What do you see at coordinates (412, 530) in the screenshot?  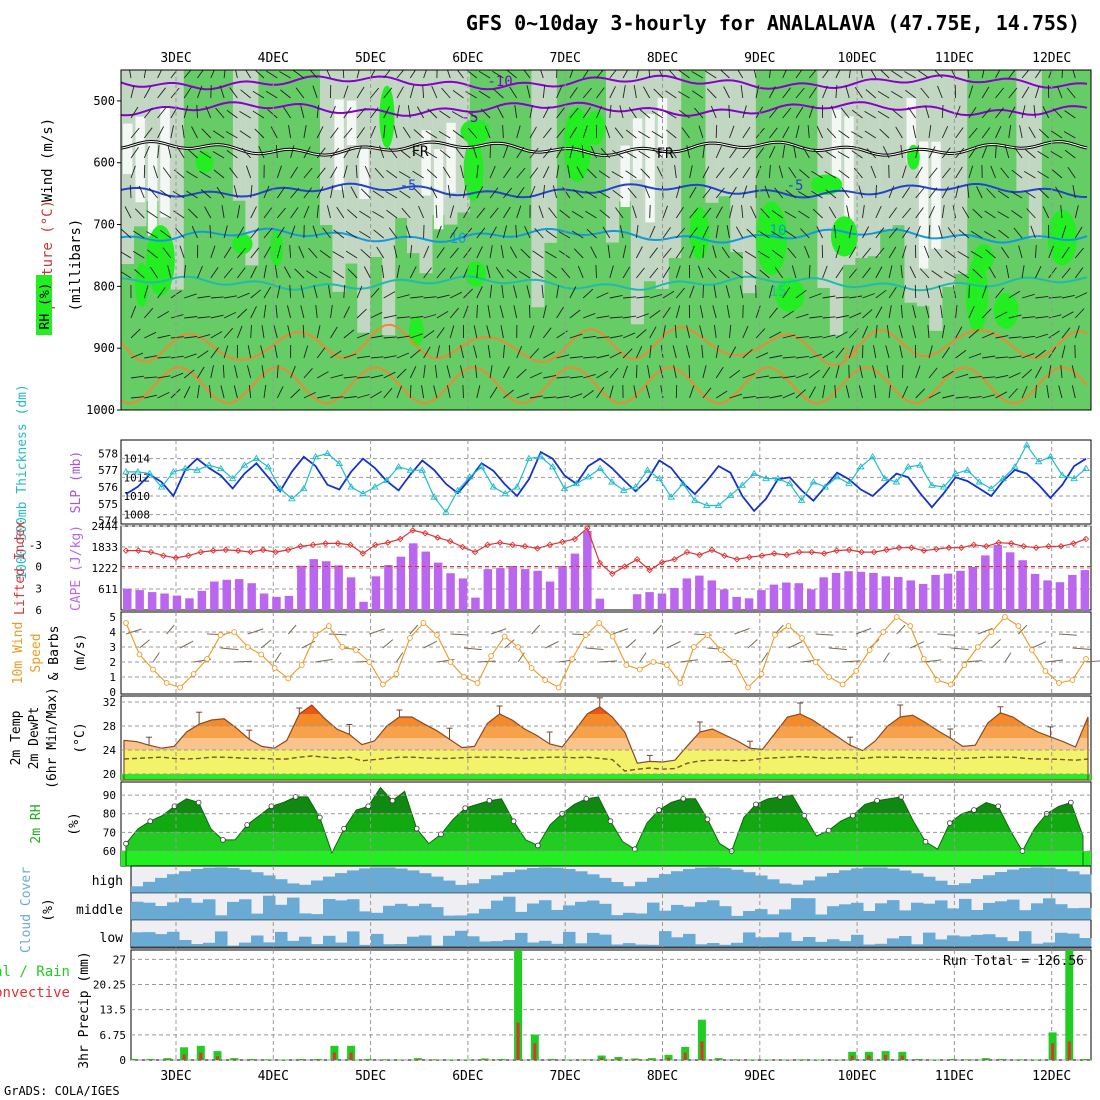 I see `lifted-index-point` at bounding box center [412, 530].